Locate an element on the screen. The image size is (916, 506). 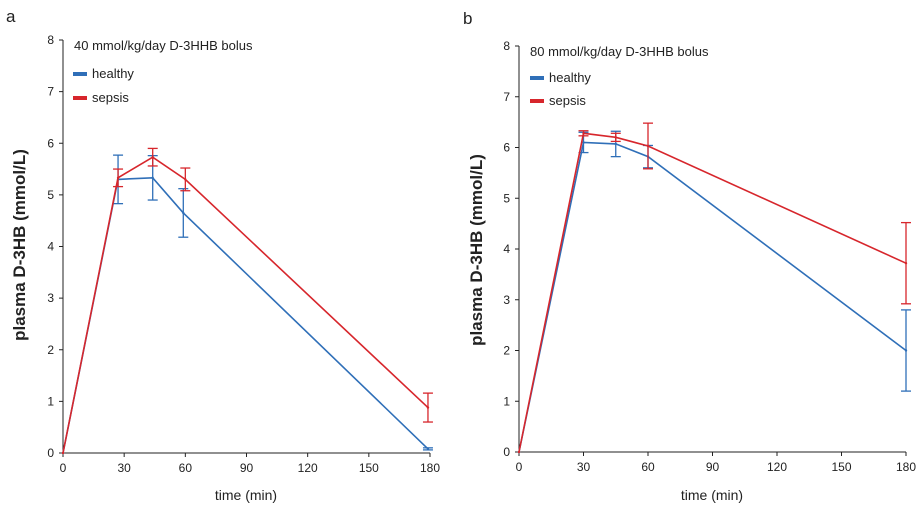
panel-title: 80 mmol/kg/day D-3HHB bolus is located at coordinates (619, 51).